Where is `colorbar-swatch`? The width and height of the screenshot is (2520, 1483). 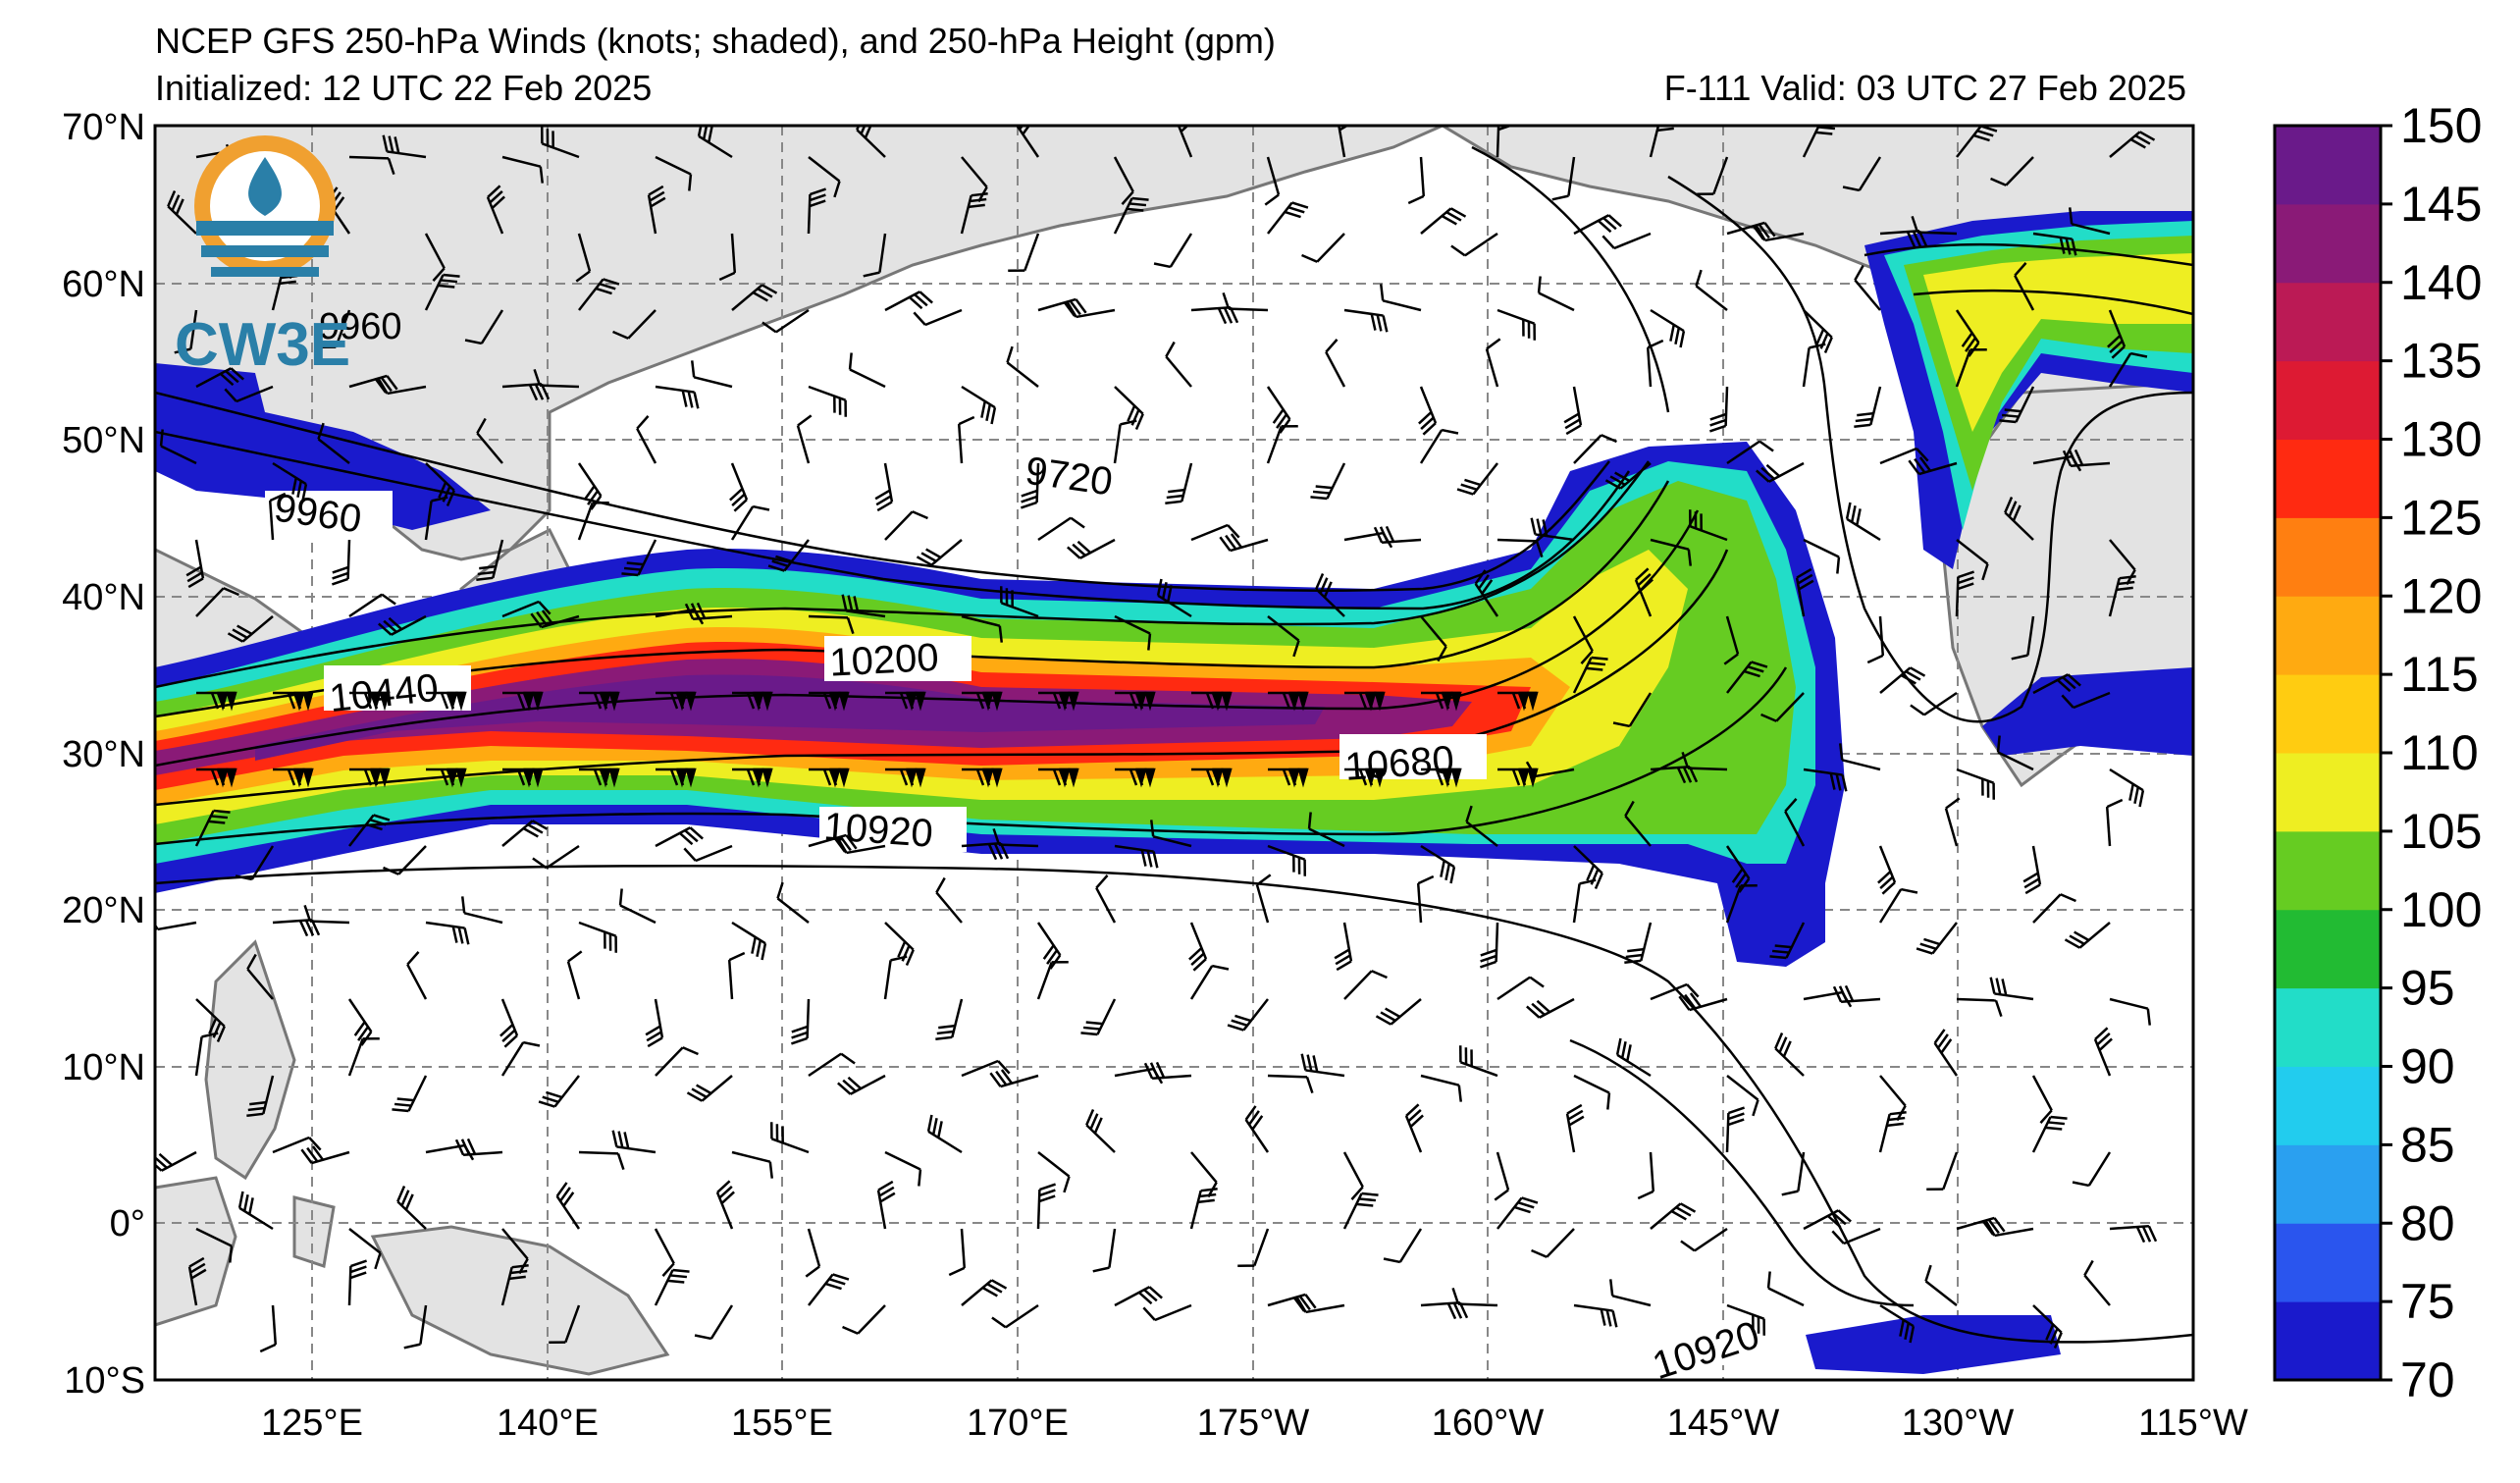
colorbar-swatch is located at coordinates (2328, 1027).